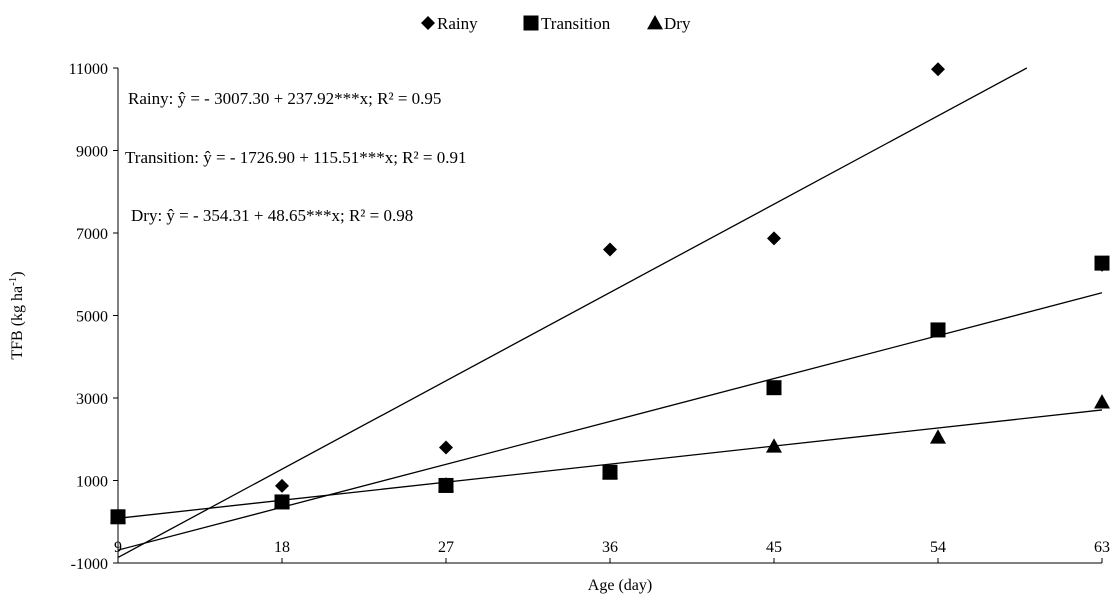 The image size is (1117, 595). Describe the element at coordinates (92, 152) in the screenshot. I see `y-tick-label: 9000` at that location.